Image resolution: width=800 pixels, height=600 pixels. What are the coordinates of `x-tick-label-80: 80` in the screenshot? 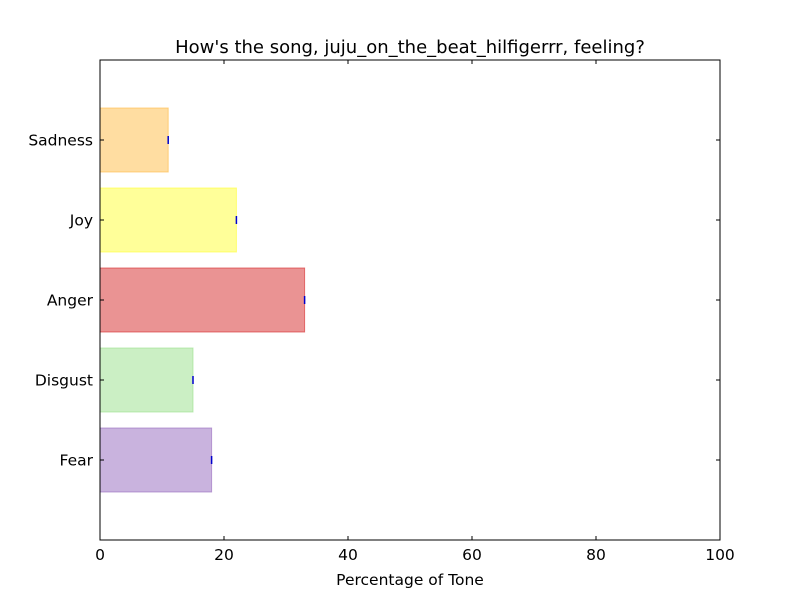 It's located at (596, 555).